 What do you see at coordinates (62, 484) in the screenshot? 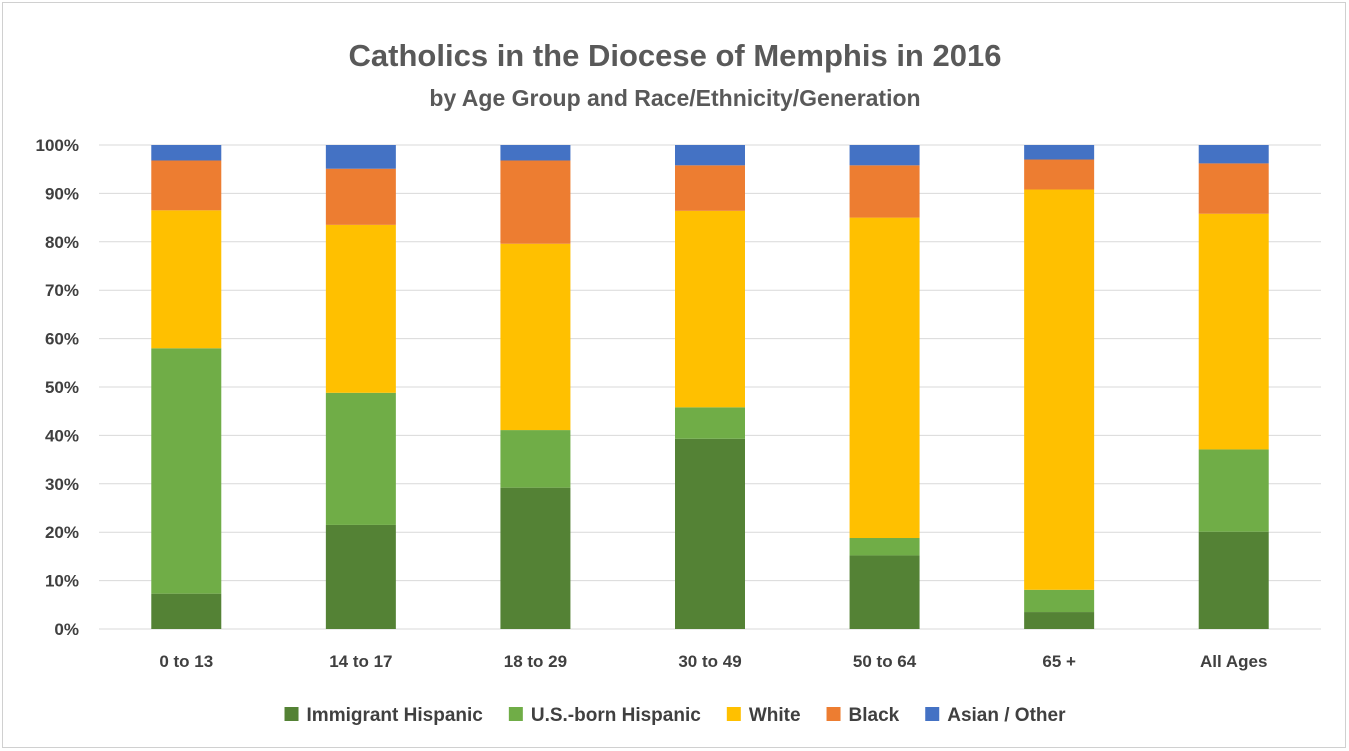
I see `y-tick-label: 30%` at bounding box center [62, 484].